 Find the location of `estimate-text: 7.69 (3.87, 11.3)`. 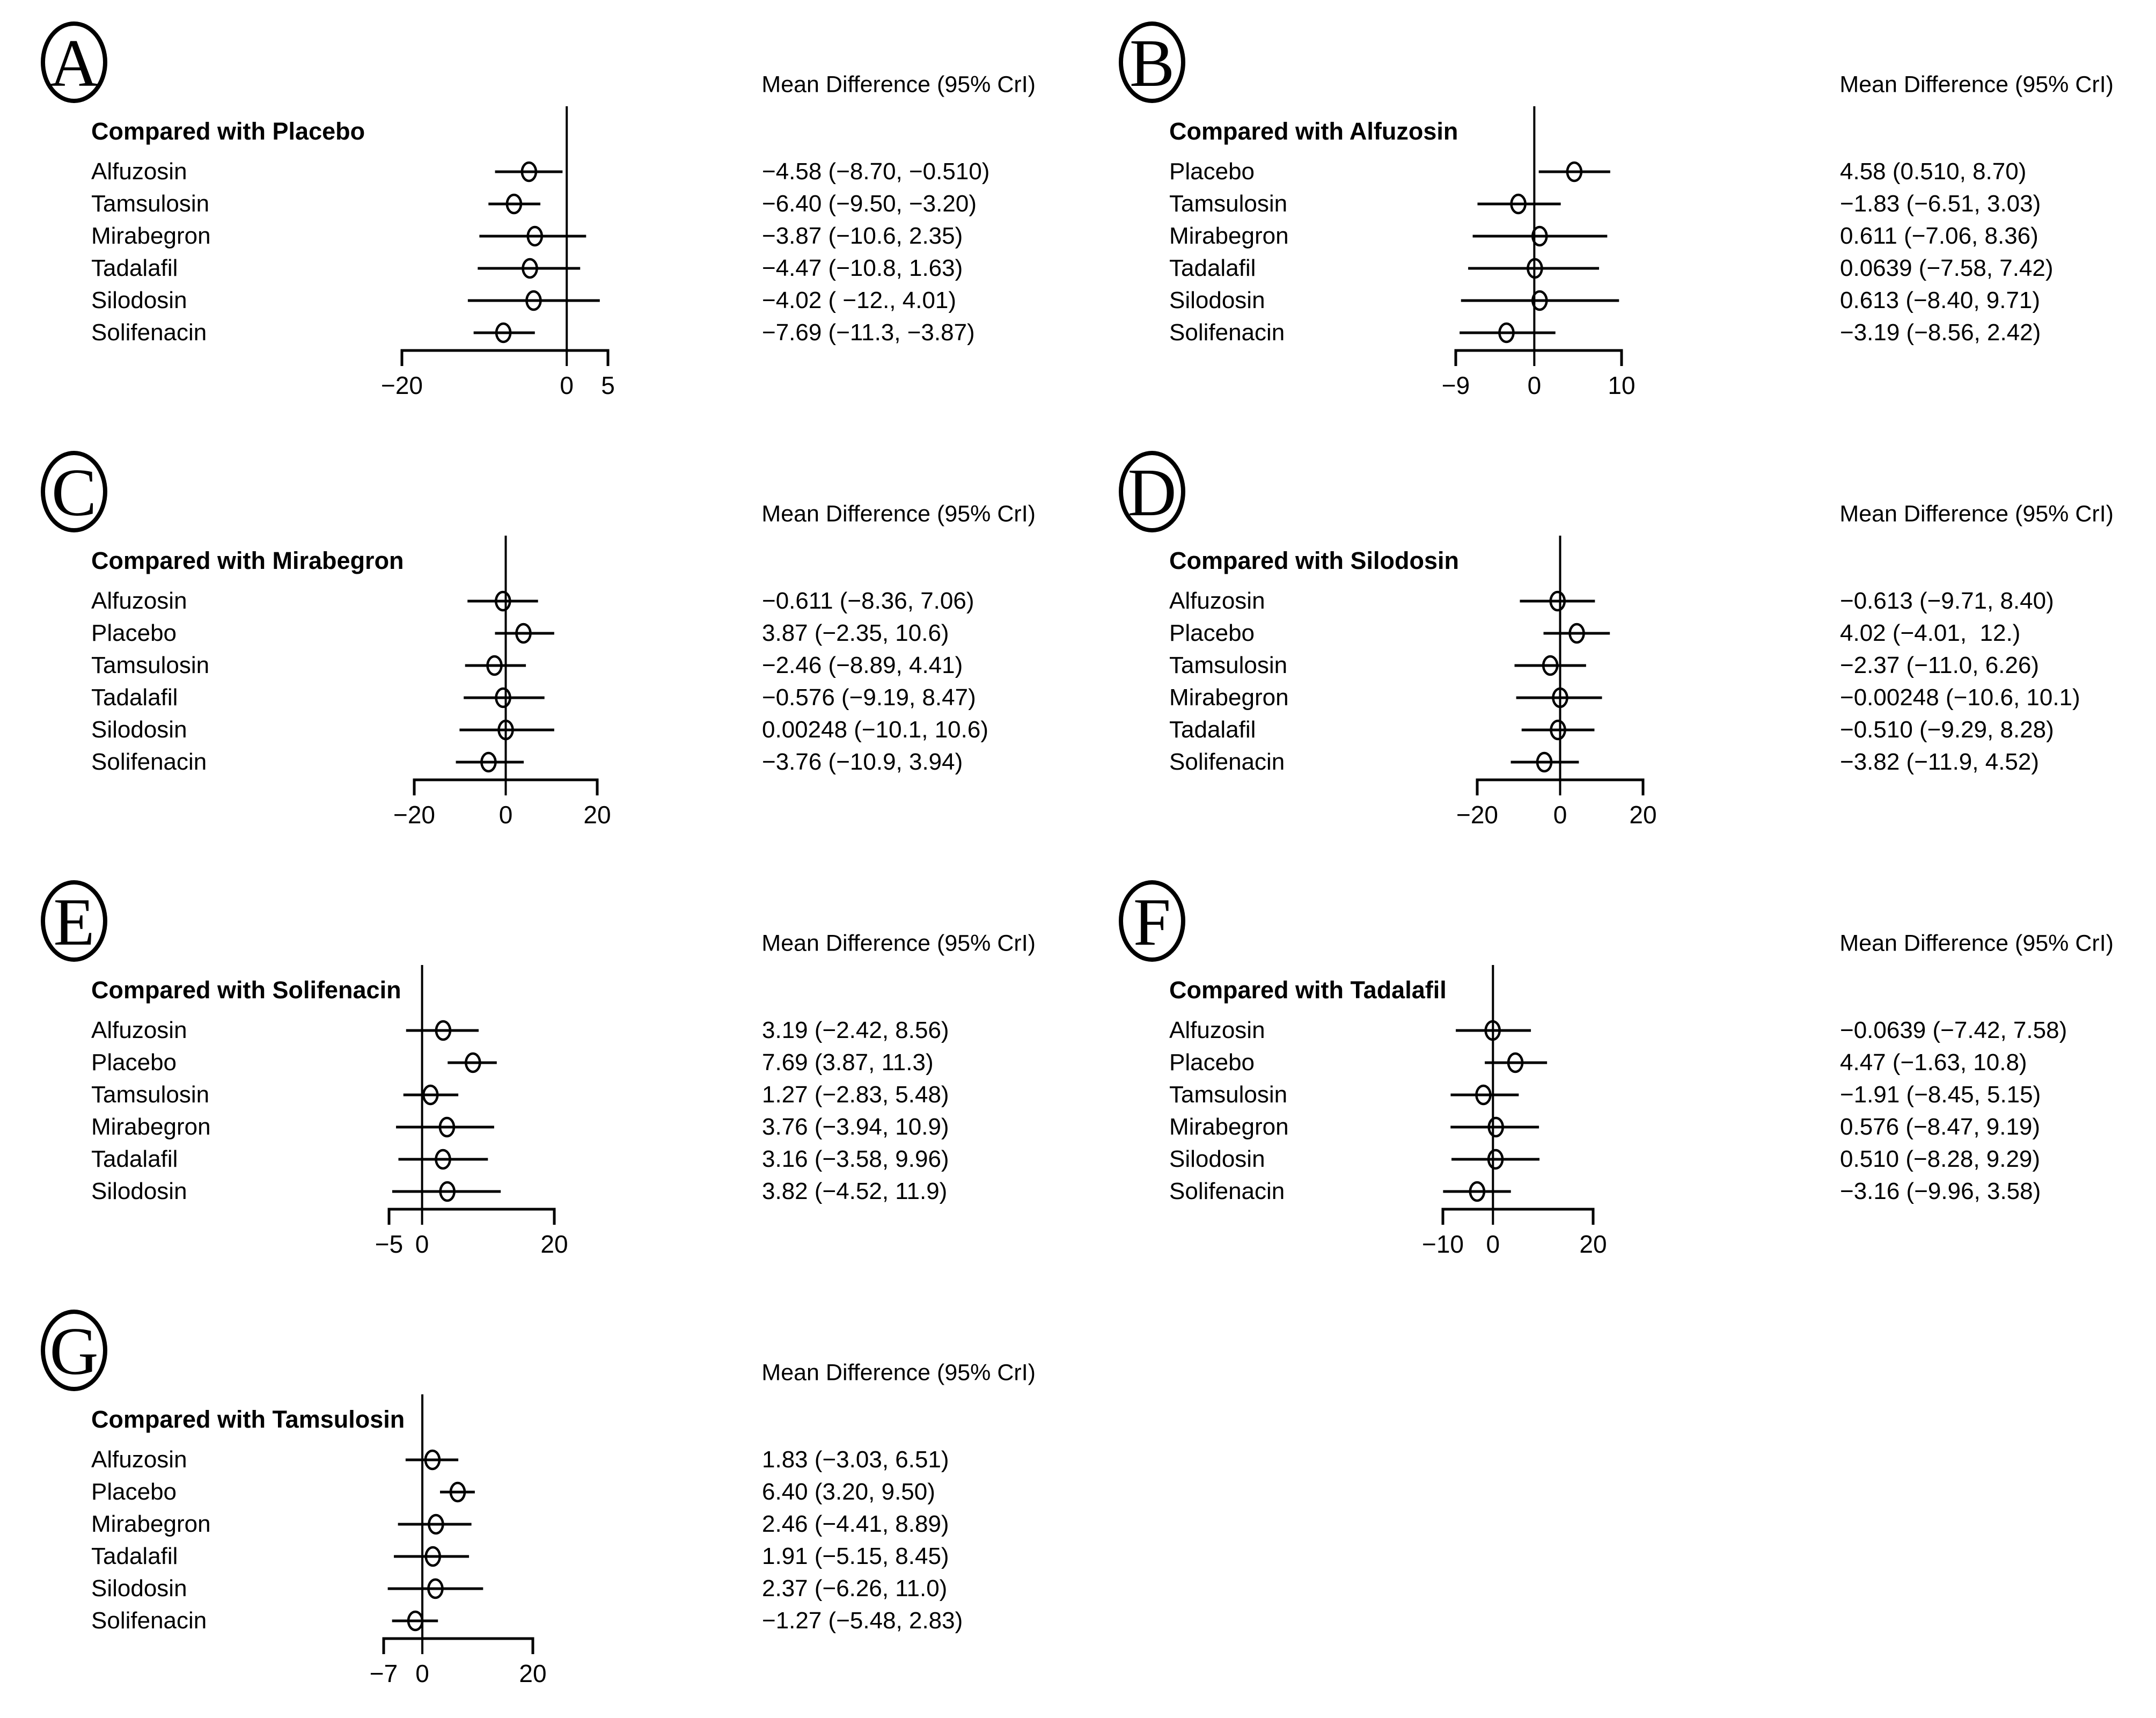

estimate-text: 7.69 (3.87, 11.3) is located at coordinates (848, 1062).